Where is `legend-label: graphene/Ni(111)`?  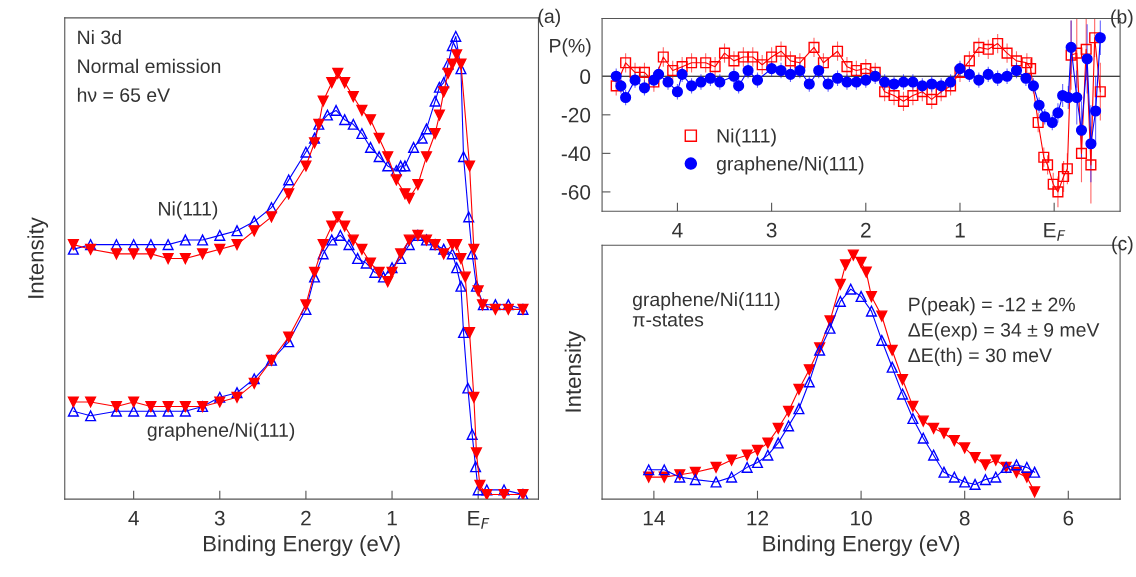
legend-label: graphene/Ni(111) is located at coordinates (790, 165).